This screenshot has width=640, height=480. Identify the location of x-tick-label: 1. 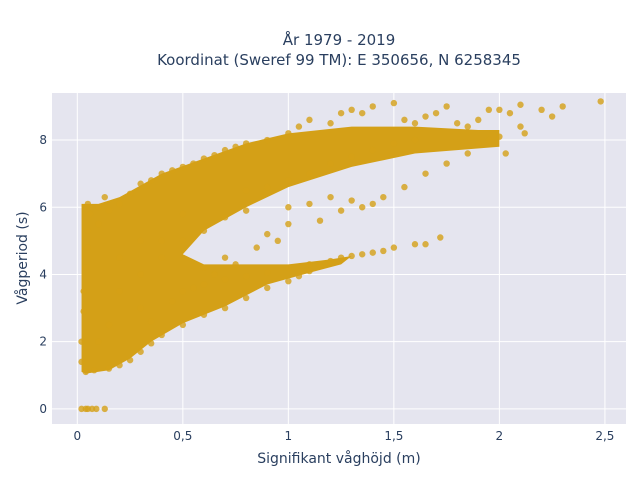
(289, 436).